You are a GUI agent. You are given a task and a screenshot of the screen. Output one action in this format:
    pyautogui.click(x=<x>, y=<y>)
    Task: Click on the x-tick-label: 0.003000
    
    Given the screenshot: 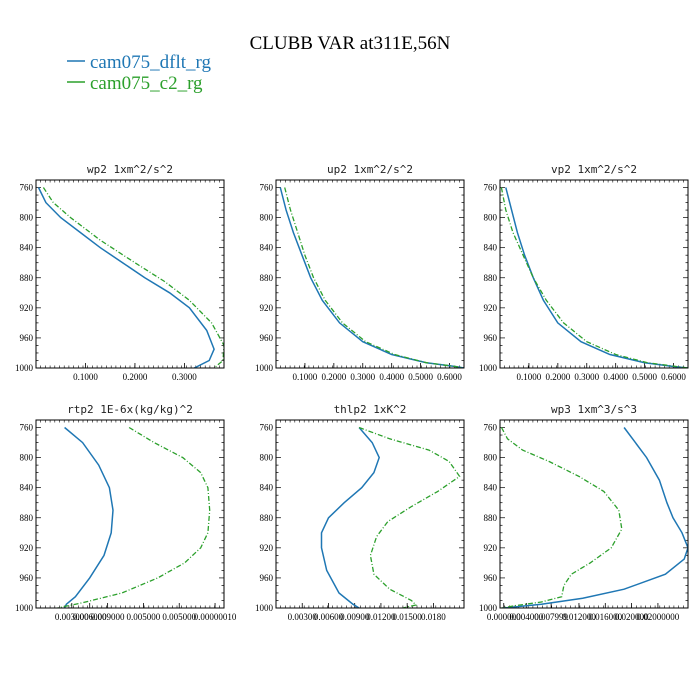 What is the action you would take?
    pyautogui.click(x=72, y=617)
    